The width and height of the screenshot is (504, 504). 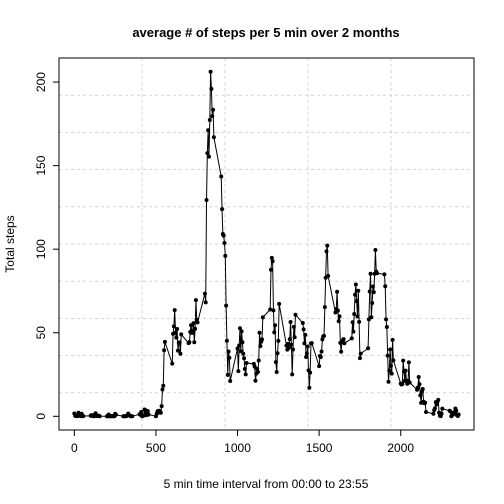 I want to click on x-tick-label: 0, so click(x=74, y=448).